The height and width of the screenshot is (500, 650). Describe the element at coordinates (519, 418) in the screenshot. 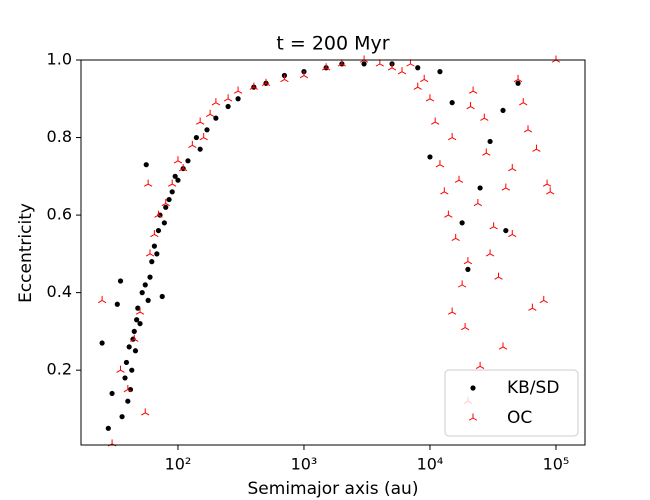

I see `legend-label: OC` at that location.